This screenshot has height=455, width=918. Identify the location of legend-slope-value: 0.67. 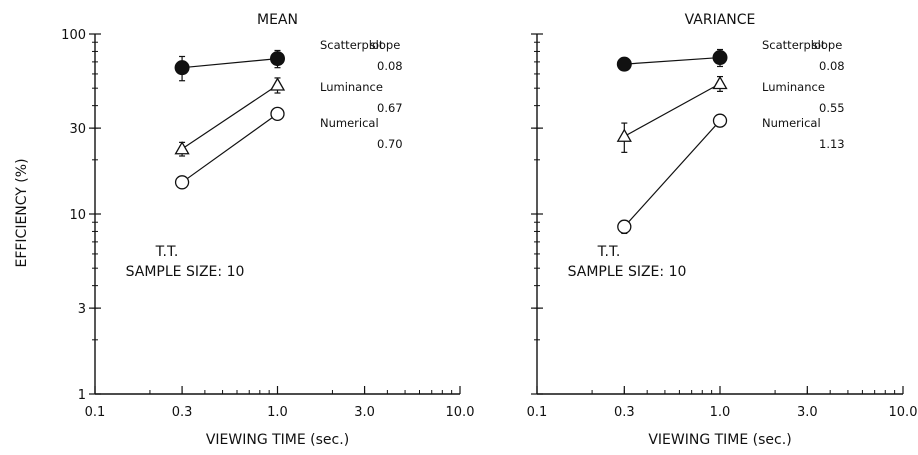
(390, 108).